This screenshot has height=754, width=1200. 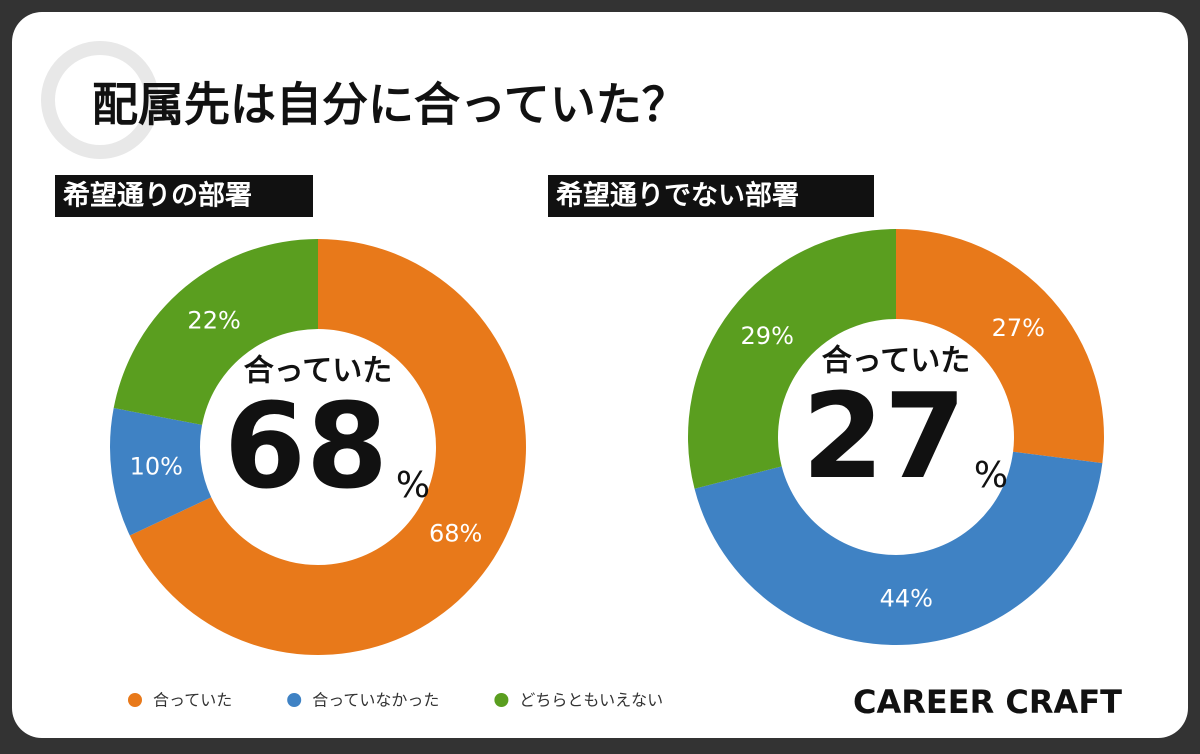 What do you see at coordinates (156, 466) in the screenshot?
I see `value-label: 10%` at bounding box center [156, 466].